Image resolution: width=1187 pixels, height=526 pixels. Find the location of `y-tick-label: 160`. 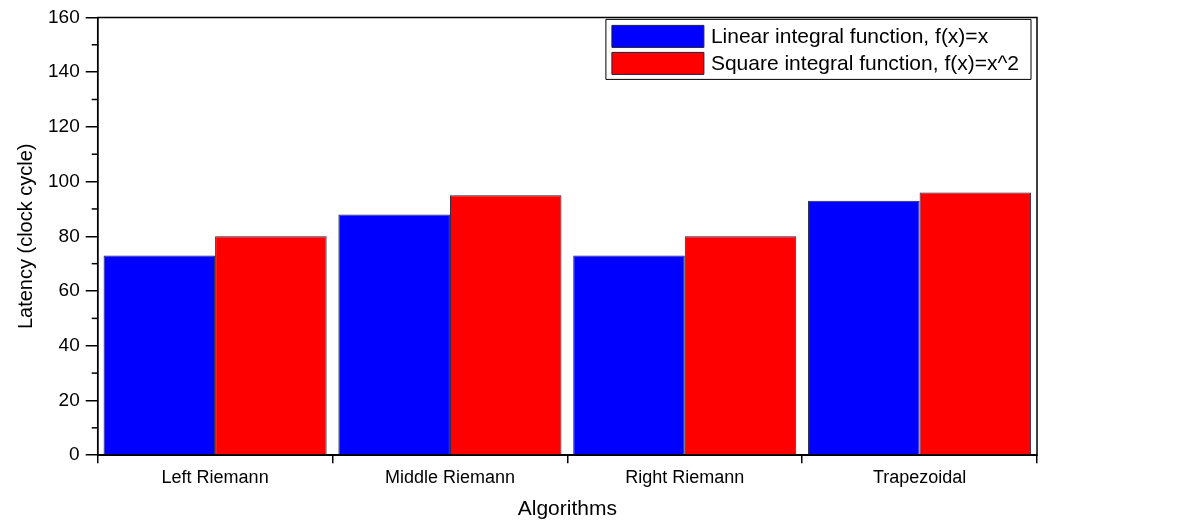

y-tick-label: 160 is located at coordinates (64, 16).